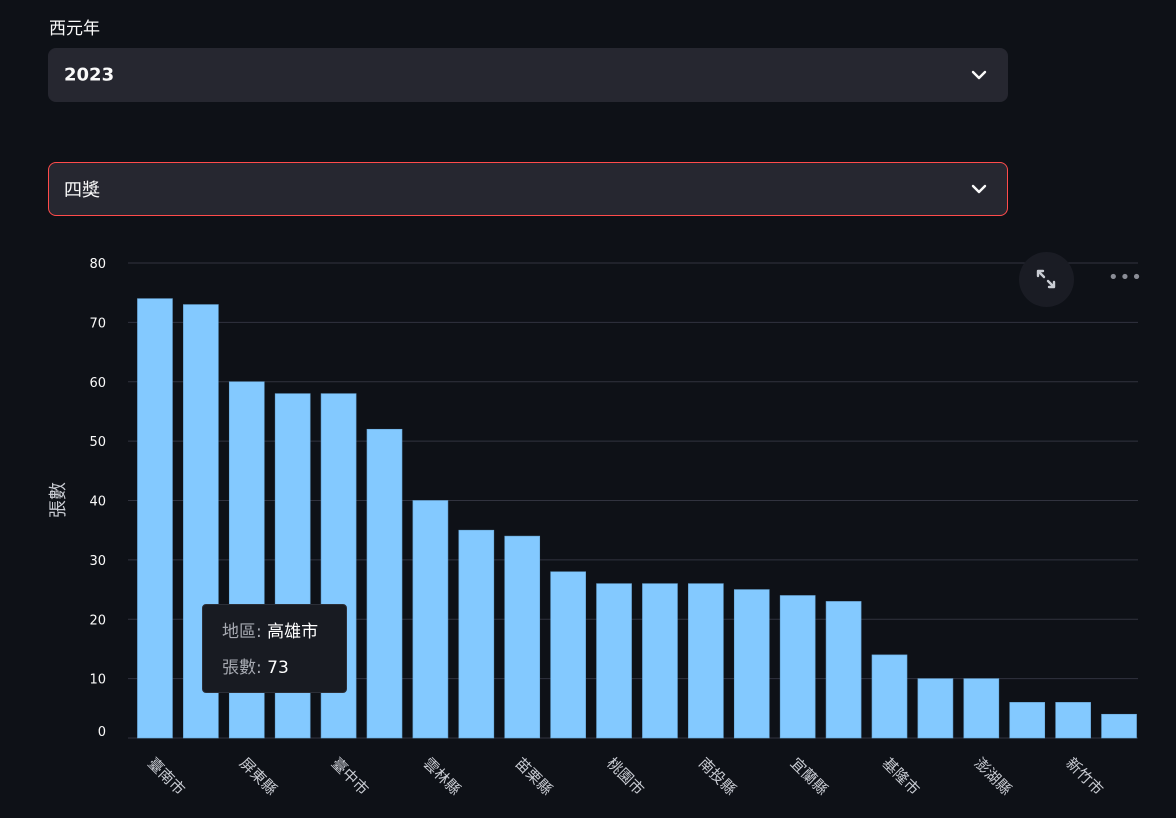  Describe the element at coordinates (809, 776) in the screenshot. I see `x-tick-label: 宜蘭縣` at that location.